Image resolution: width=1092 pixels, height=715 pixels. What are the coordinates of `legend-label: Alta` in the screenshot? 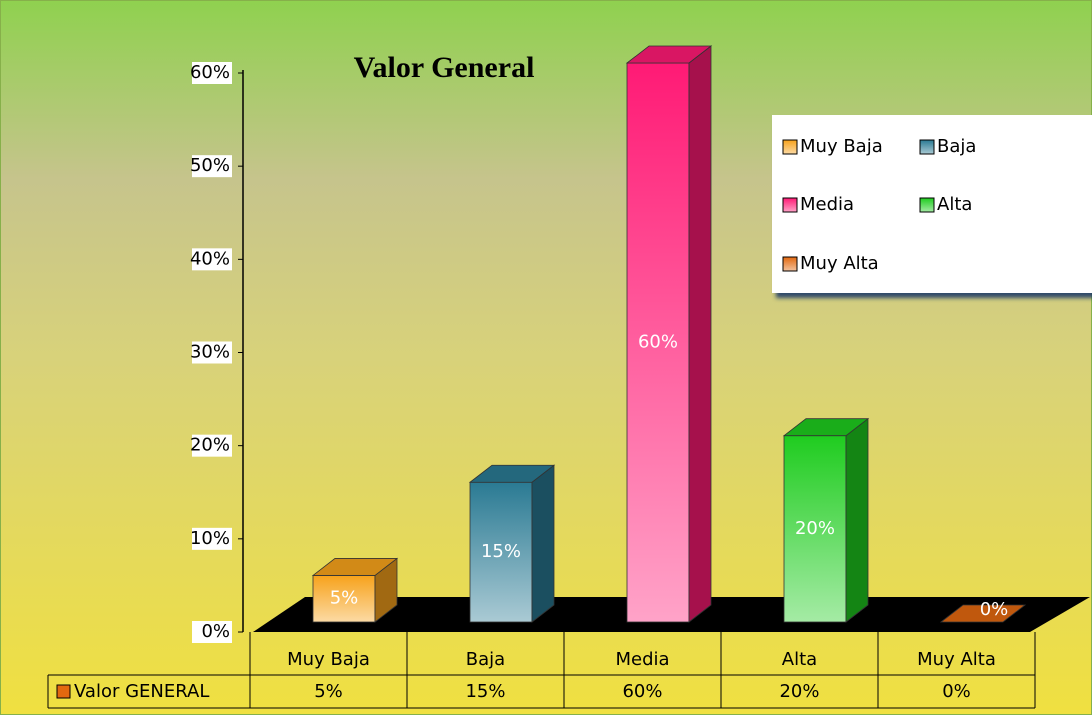 It's located at (954, 204).